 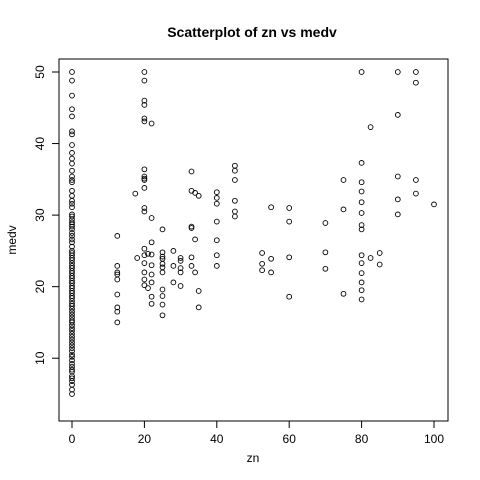 I want to click on y-tick-label: 40, so click(x=40, y=144).